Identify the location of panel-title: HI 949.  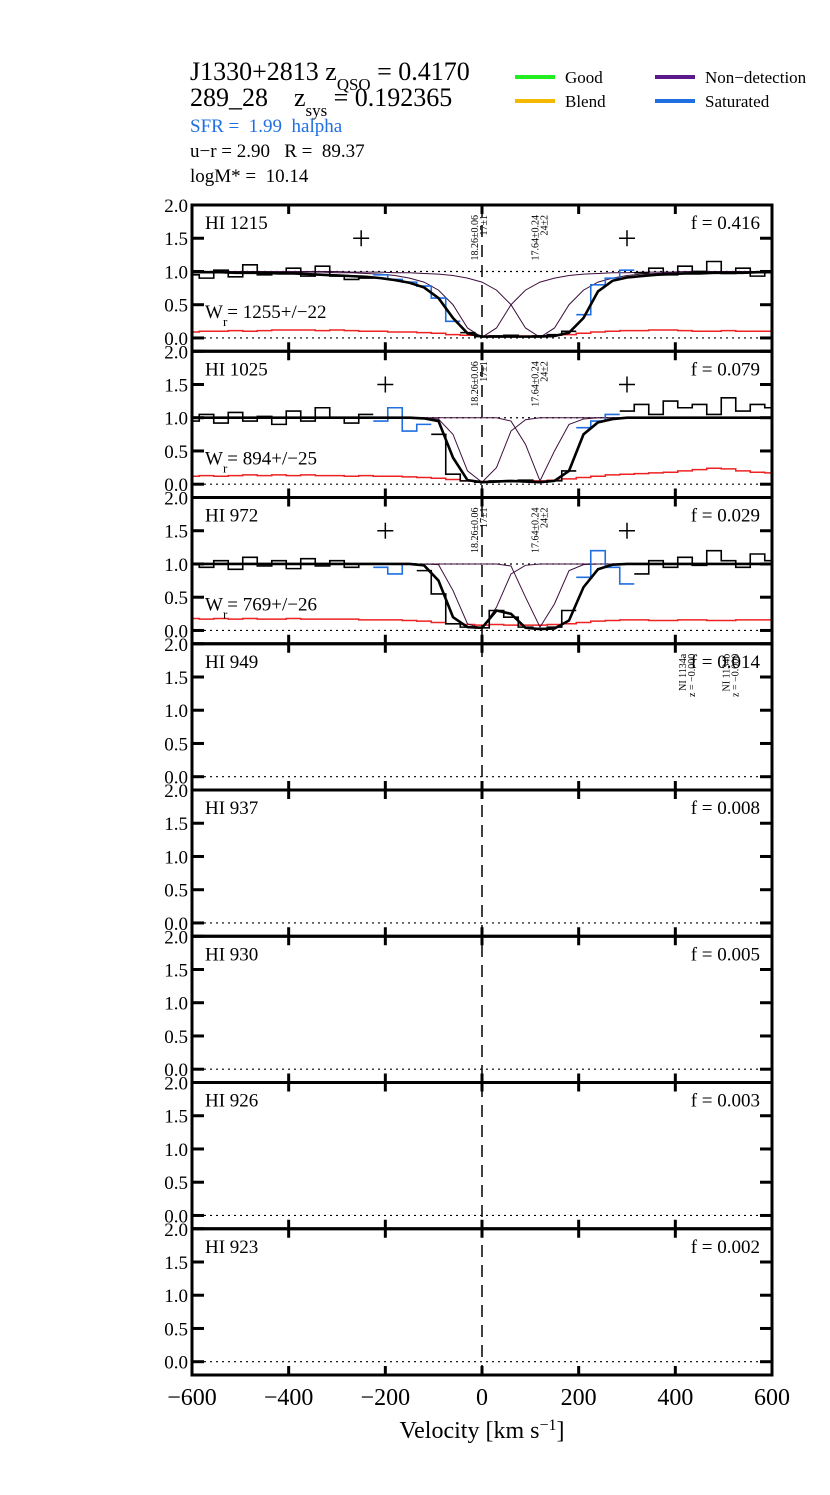
(231, 662).